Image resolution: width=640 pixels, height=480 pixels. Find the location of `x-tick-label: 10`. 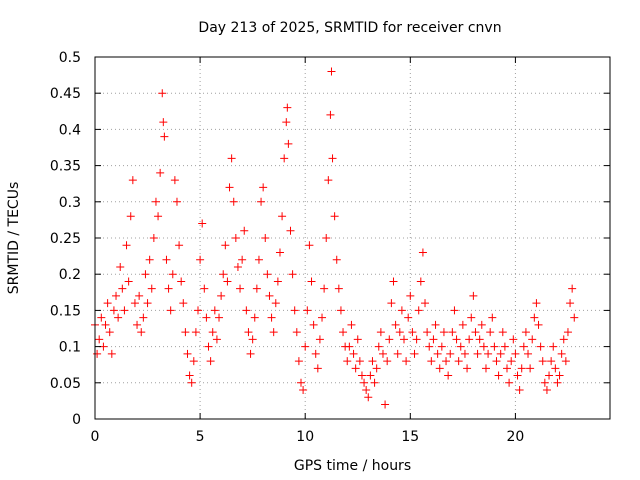

x-tick-label: 10 is located at coordinates (305, 437).